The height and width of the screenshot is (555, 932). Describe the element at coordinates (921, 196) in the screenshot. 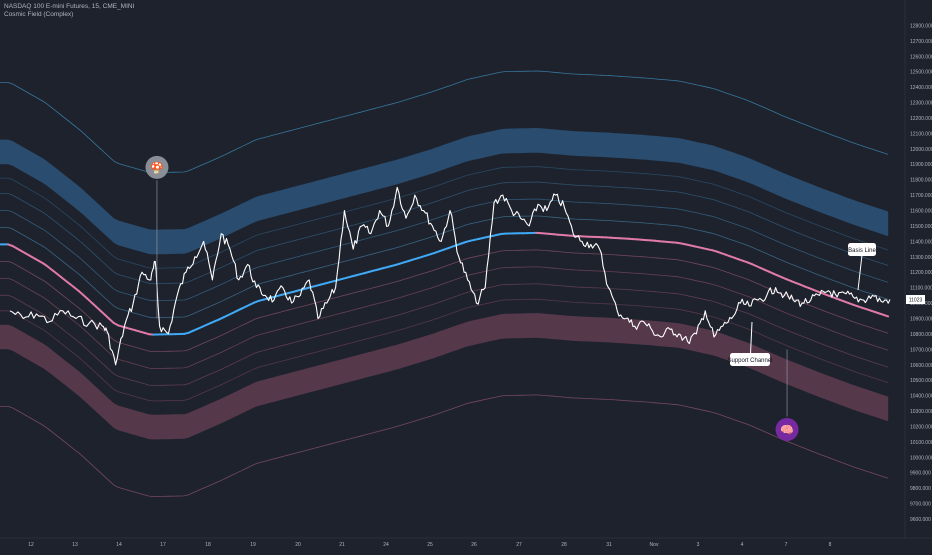

I see `y-tick-label: 11700.000` at that location.